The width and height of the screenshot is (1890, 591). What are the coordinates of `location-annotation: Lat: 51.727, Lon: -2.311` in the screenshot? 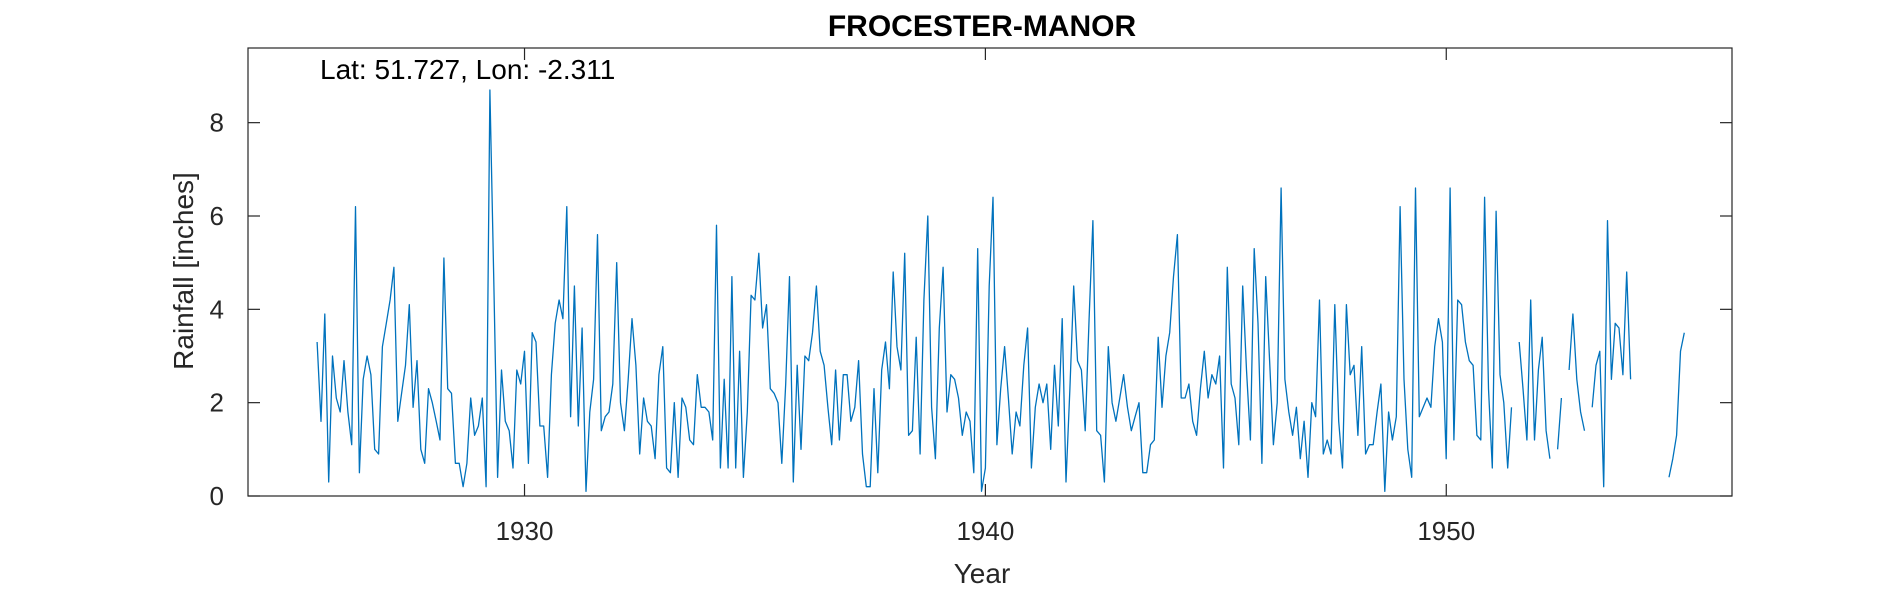 It's located at (467, 69).